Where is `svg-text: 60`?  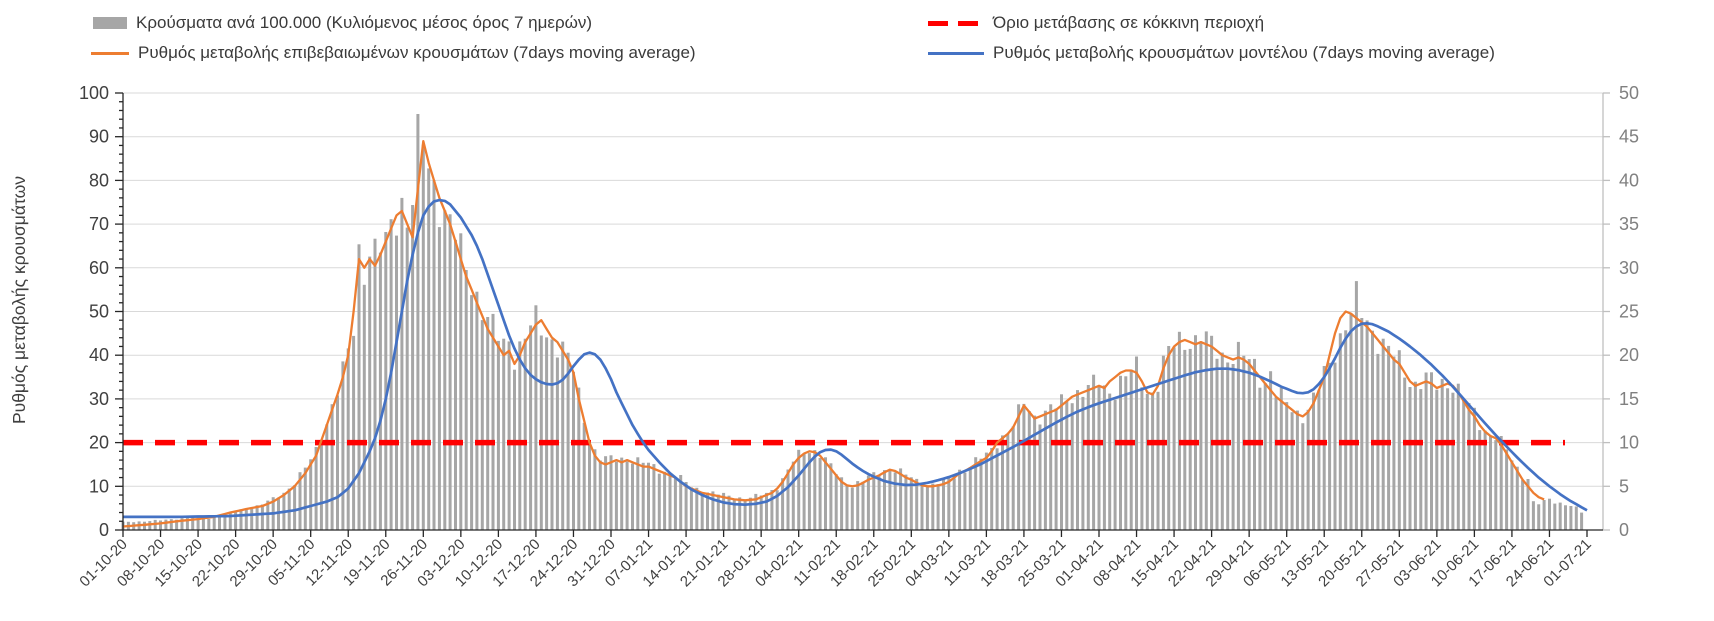
svg-text: 60 is located at coordinates (99, 268).